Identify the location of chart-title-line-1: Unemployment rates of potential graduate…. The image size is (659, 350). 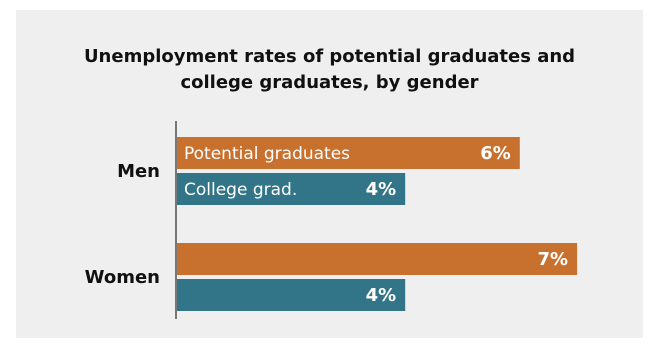
(329, 56).